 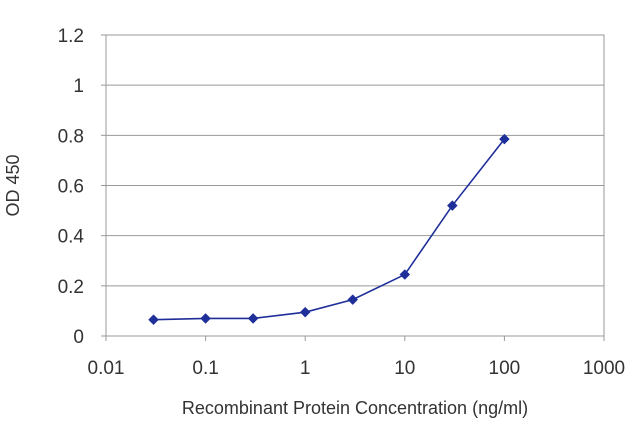 What do you see at coordinates (604, 368) in the screenshot?
I see `x-tick-label: 1000` at bounding box center [604, 368].